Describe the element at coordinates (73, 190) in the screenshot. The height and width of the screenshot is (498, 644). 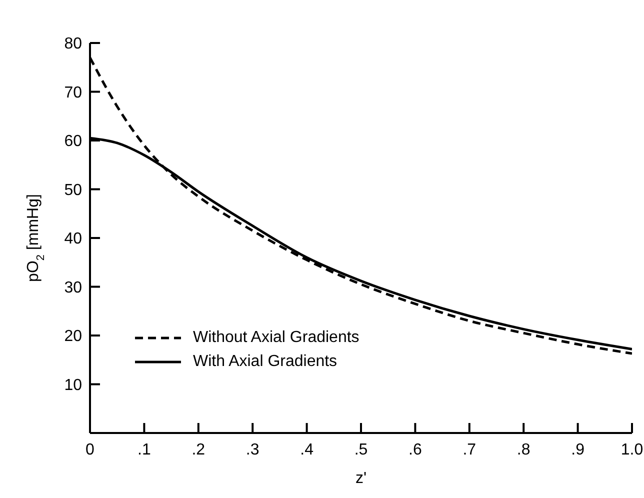
I see `y-tick-label: 50` at that location.